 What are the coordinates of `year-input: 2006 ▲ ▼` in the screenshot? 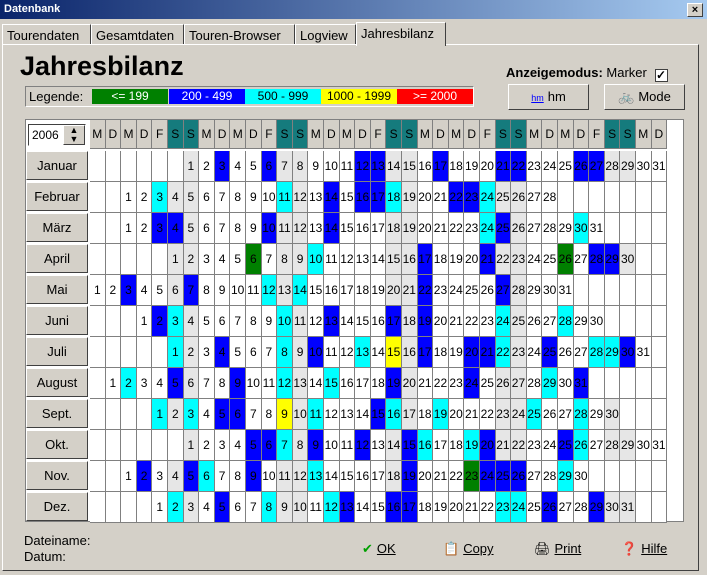 It's located at (57, 135).